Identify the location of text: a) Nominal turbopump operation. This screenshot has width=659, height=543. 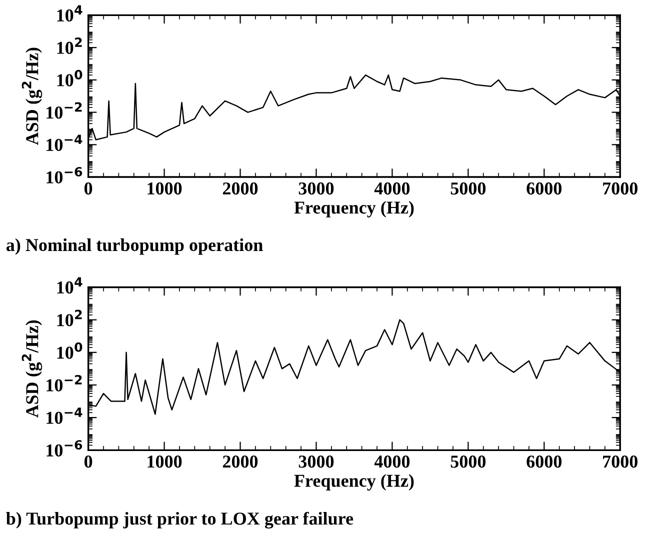
(134, 246).